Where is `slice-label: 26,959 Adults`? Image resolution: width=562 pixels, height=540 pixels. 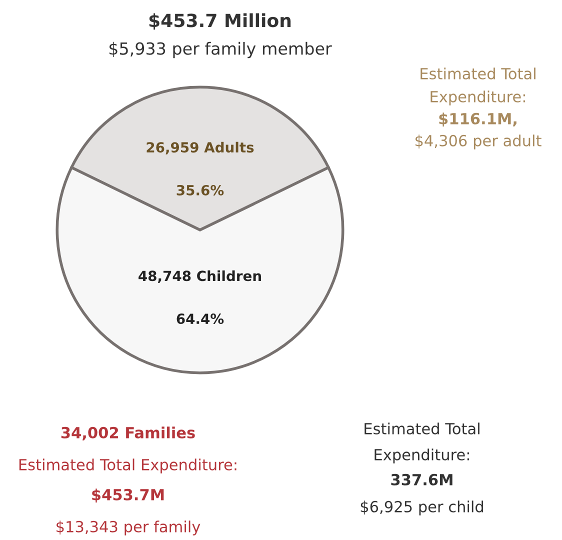
slice-label: 26,959 Adults is located at coordinates (200, 148).